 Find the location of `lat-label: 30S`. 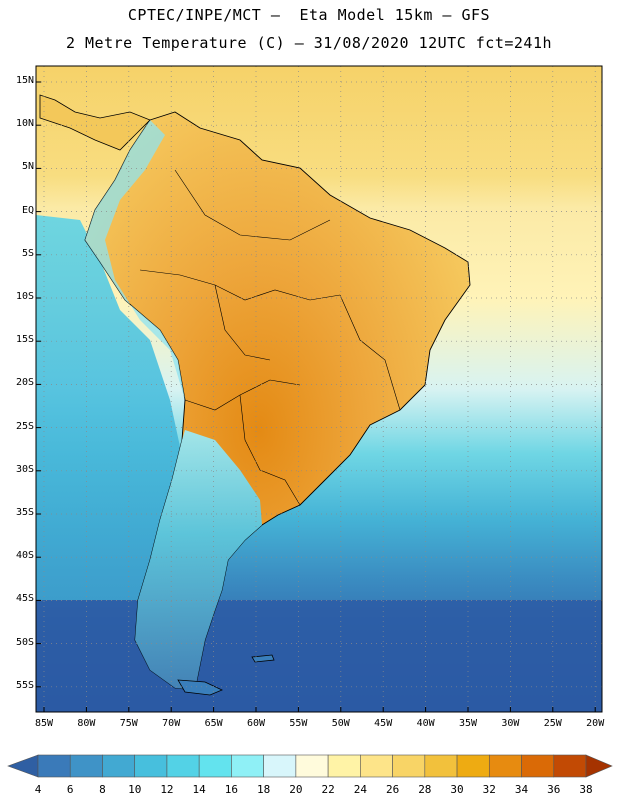

lat-label: 30S is located at coordinates (24, 469).